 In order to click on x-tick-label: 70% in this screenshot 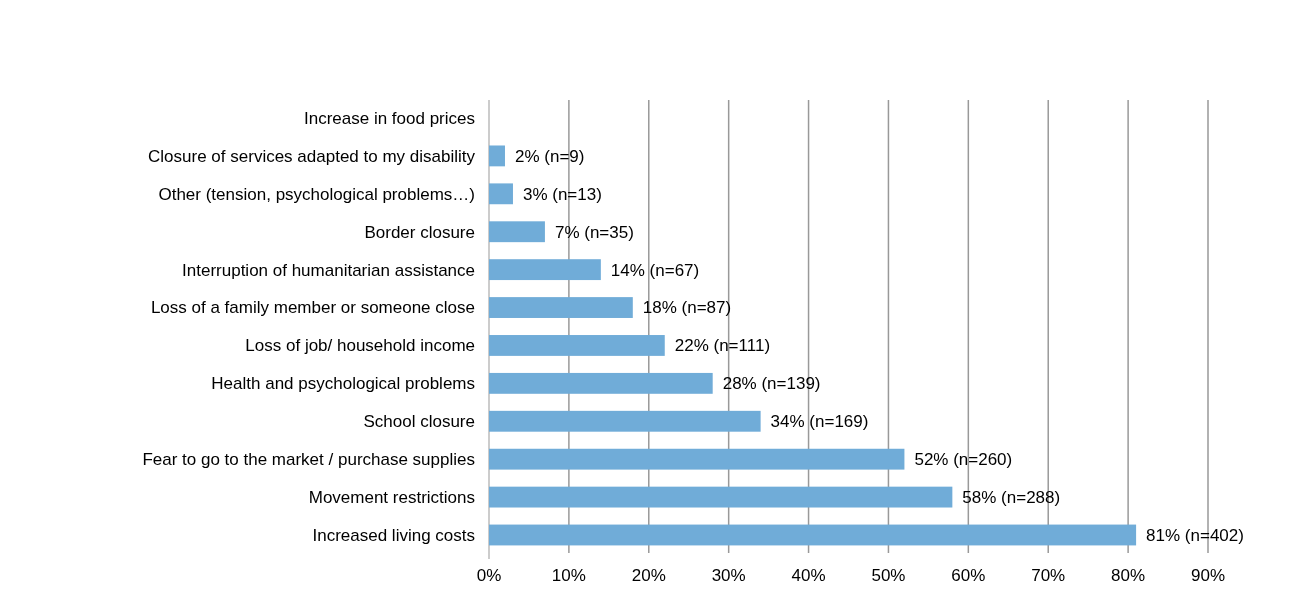, I will do `click(1048, 575)`.